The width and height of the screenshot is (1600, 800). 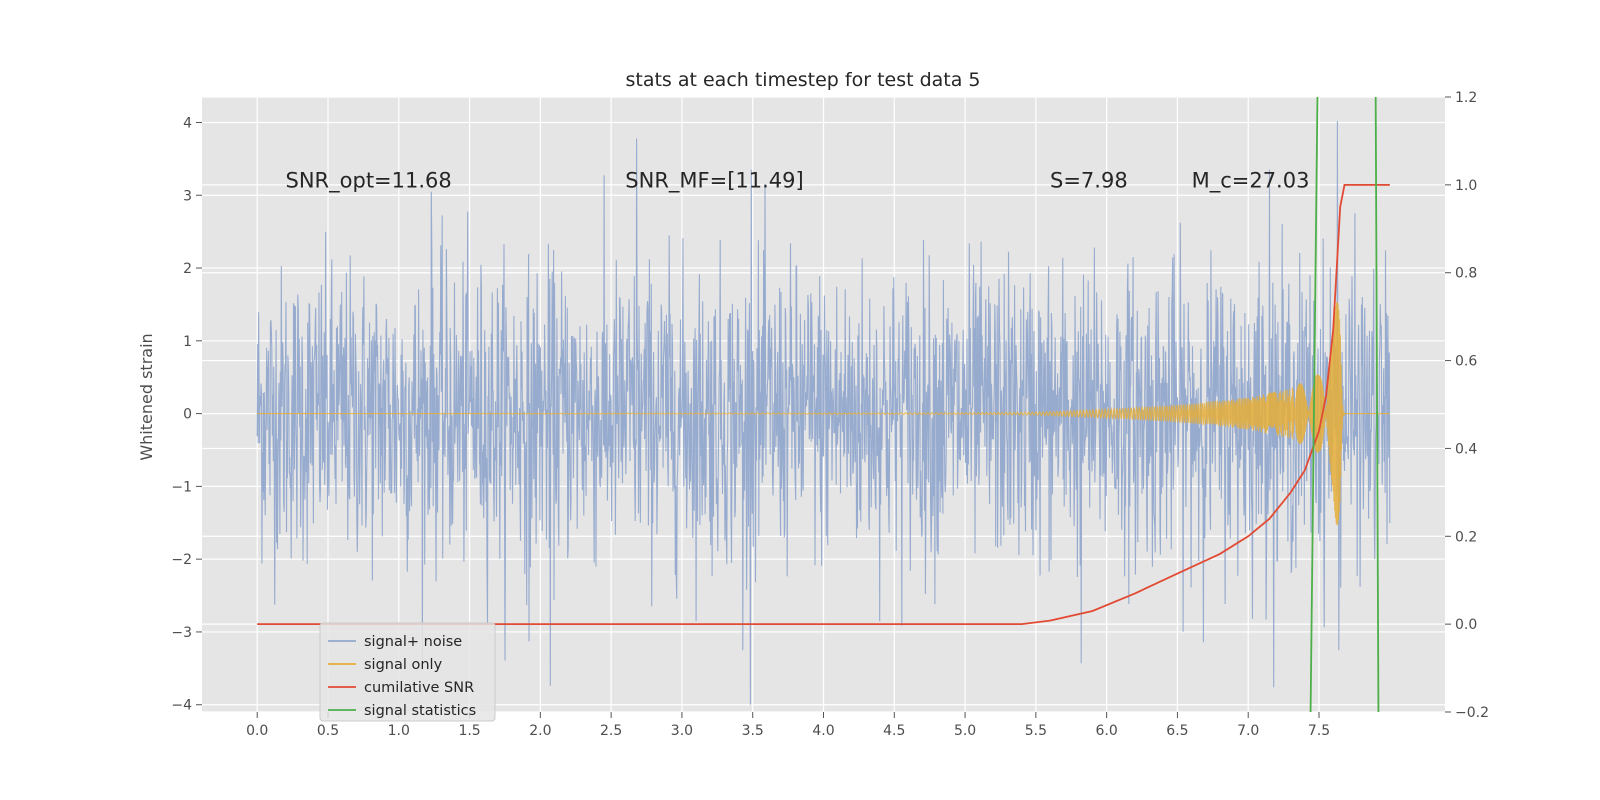 I want to click on x-tick-label: 4.5, so click(x=894, y=731).